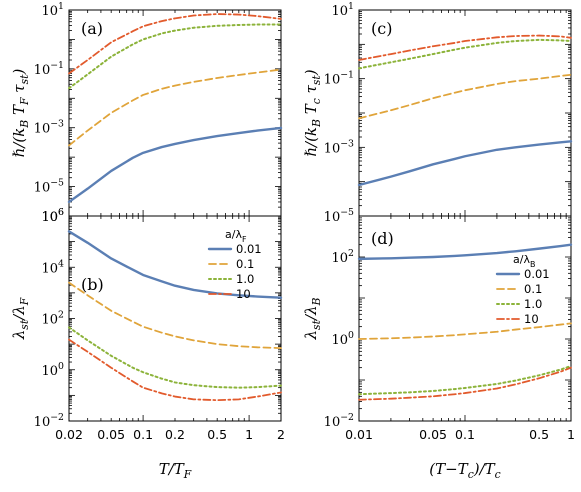  Describe the element at coordinates (312, 318) in the screenshot. I see `y-axis-label-d: λst/λB` at that location.